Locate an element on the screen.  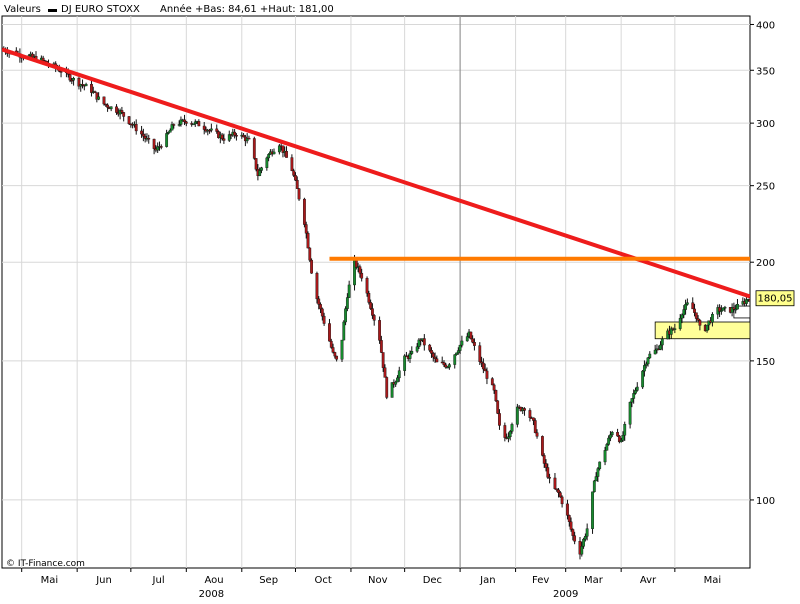
y-tick-label: 200 is located at coordinates (765, 263).